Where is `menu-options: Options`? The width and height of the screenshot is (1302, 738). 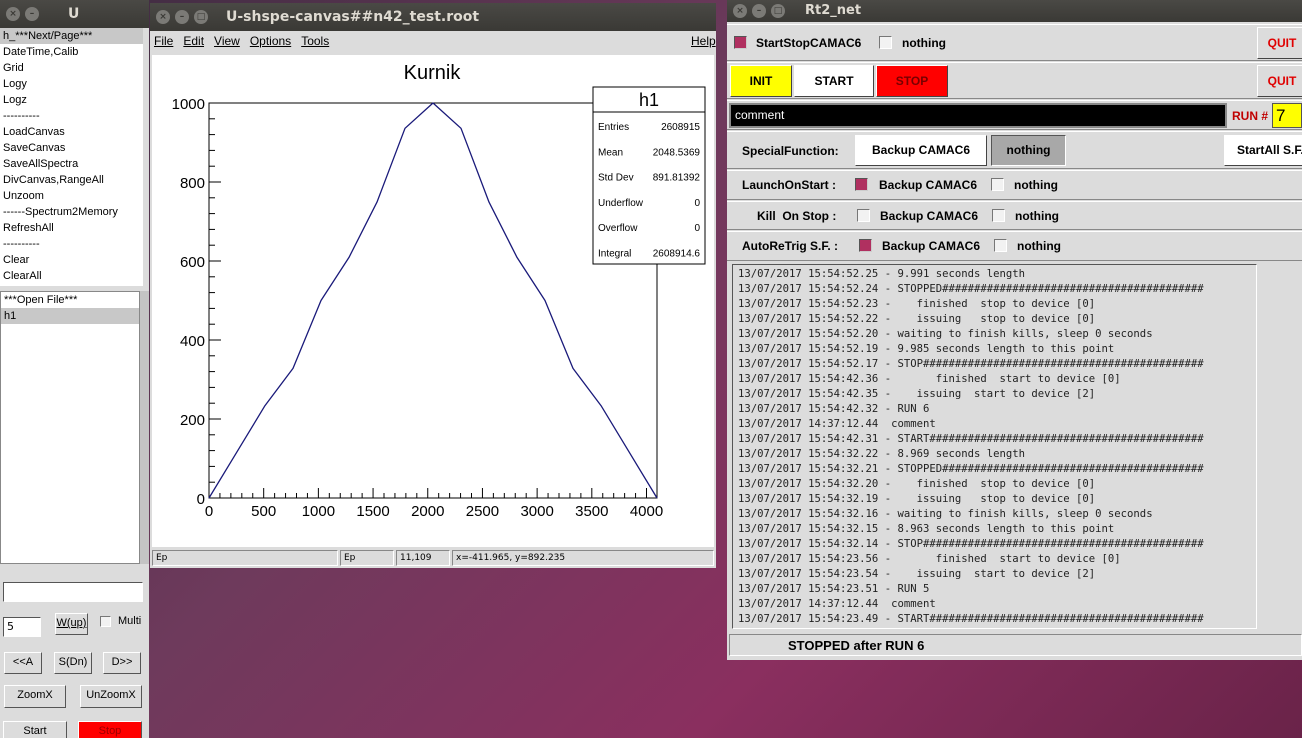 menu-options: Options is located at coordinates (270, 41).